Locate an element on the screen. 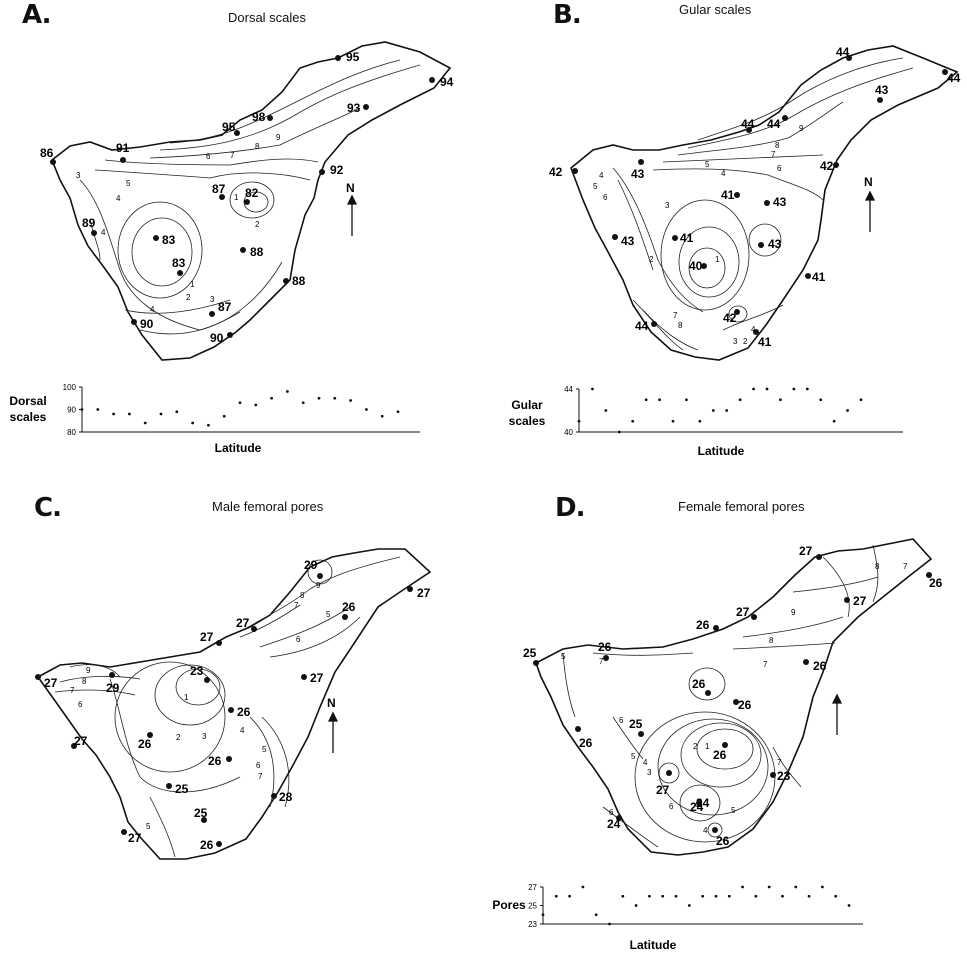 This screenshot has height=954, width=967. data-points is located at coordinates (696, 905).